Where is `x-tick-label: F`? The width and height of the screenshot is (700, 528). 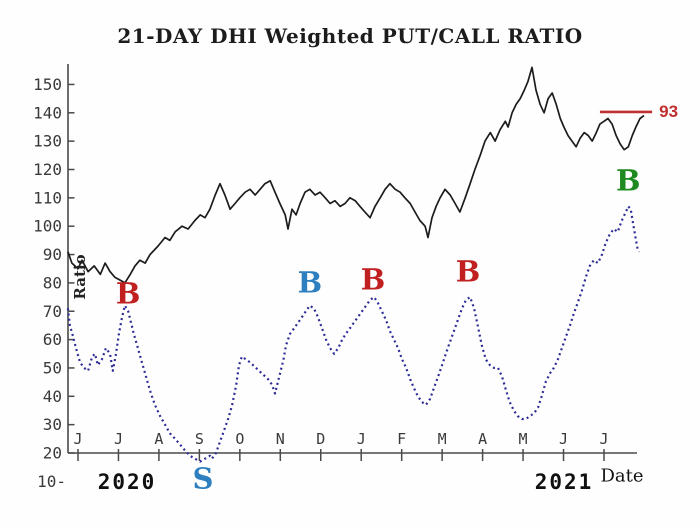 x-tick-label: F is located at coordinates (401, 439).